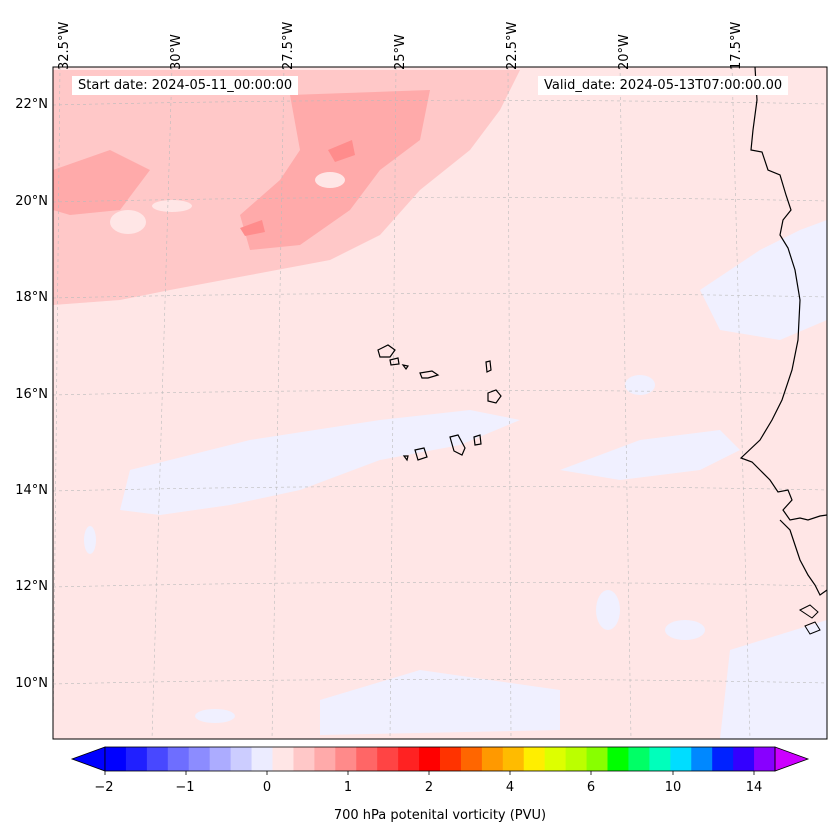 This screenshot has width=837, height=836. Describe the element at coordinates (494, 396) in the screenshot. I see `island-boa-vista` at that location.